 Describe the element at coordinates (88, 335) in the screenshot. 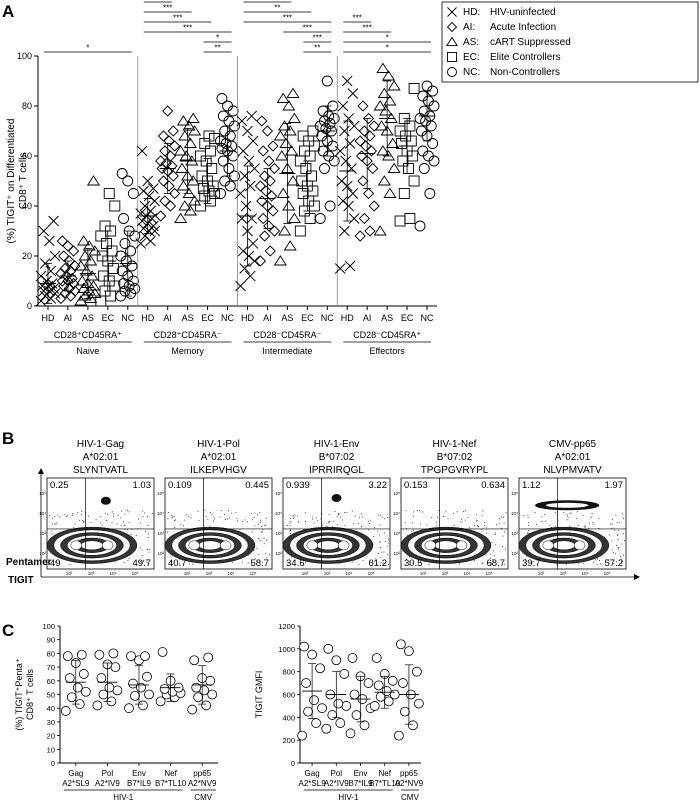

I see `group-label: CD28⁺CD45RA⁺` at that location.